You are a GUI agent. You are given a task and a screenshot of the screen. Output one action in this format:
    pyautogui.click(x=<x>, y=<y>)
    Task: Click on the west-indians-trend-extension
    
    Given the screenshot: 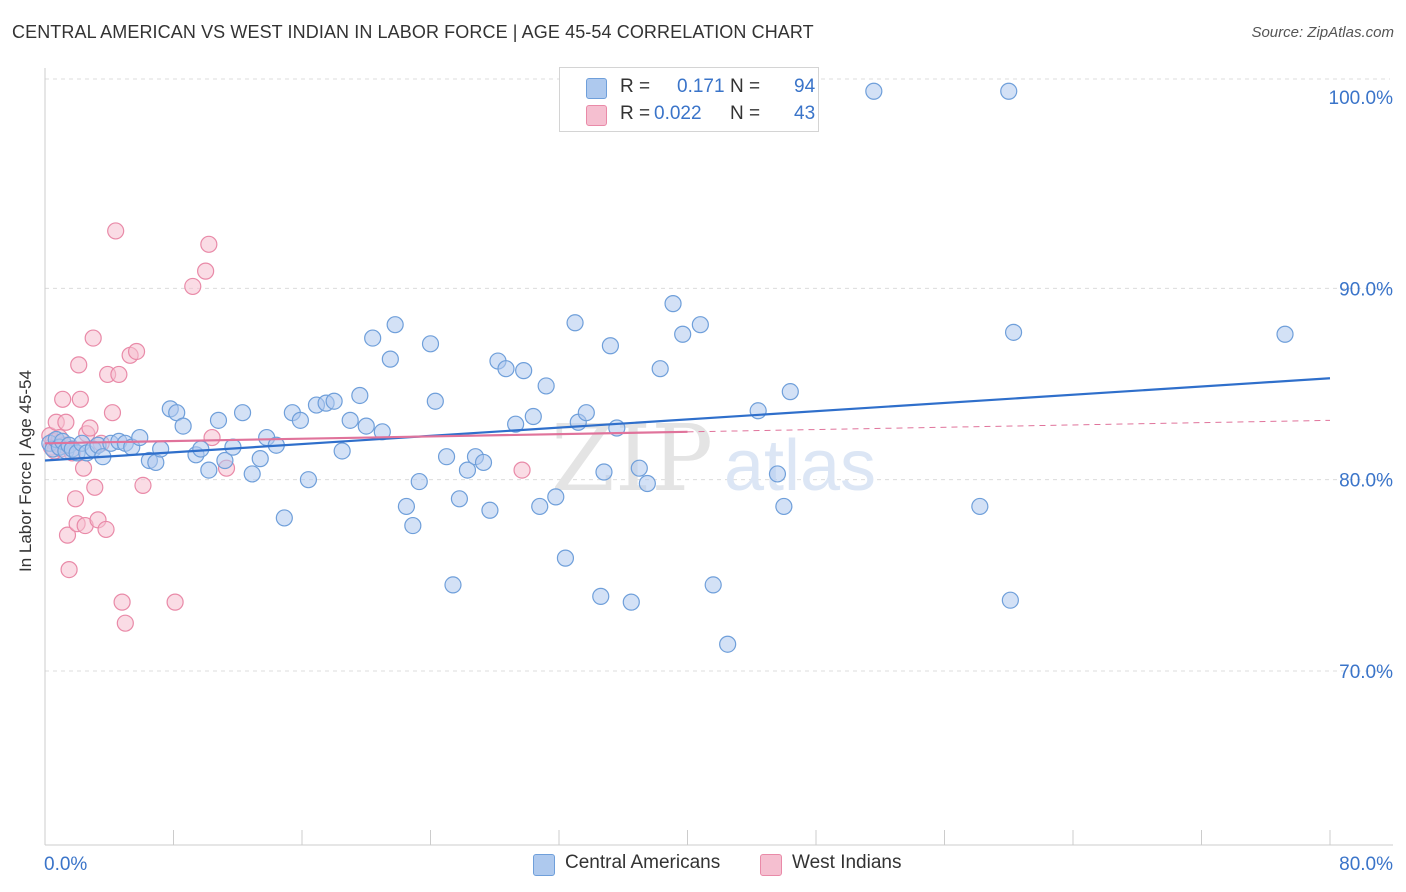 What is the action you would take?
    pyautogui.click(x=1009, y=426)
    